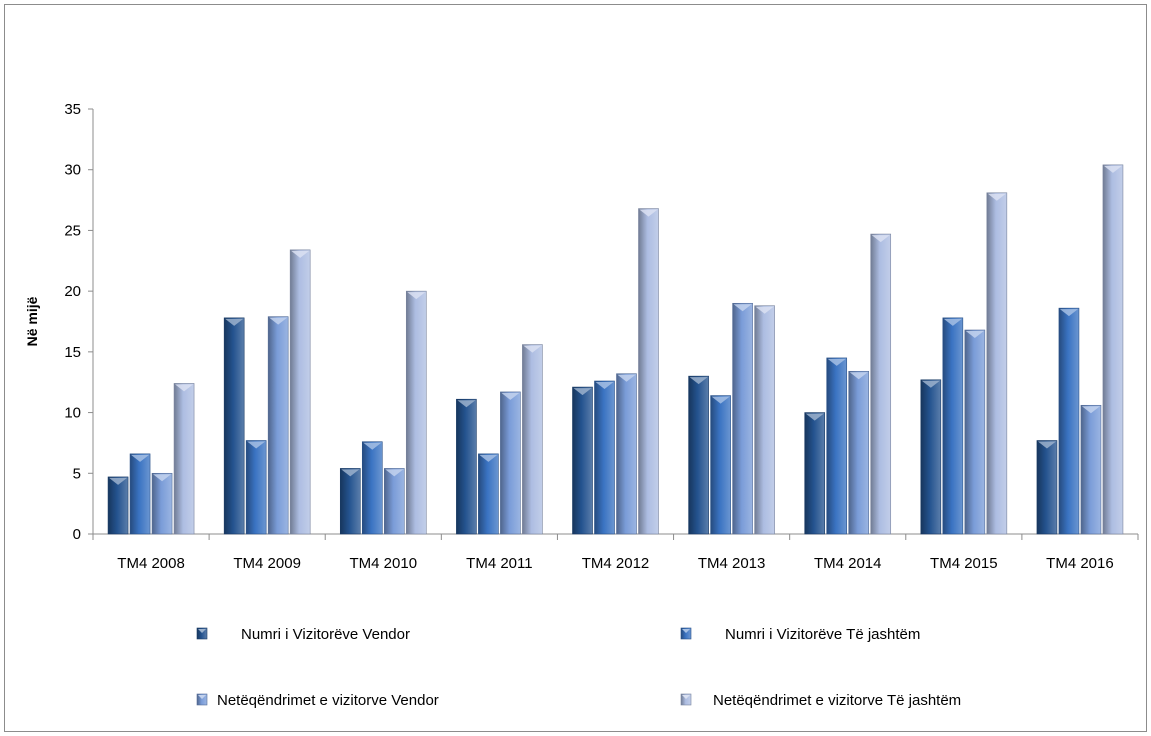 The height and width of the screenshot is (736, 1151). Describe the element at coordinates (72, 352) in the screenshot. I see `y-tick-label: 15` at that location.